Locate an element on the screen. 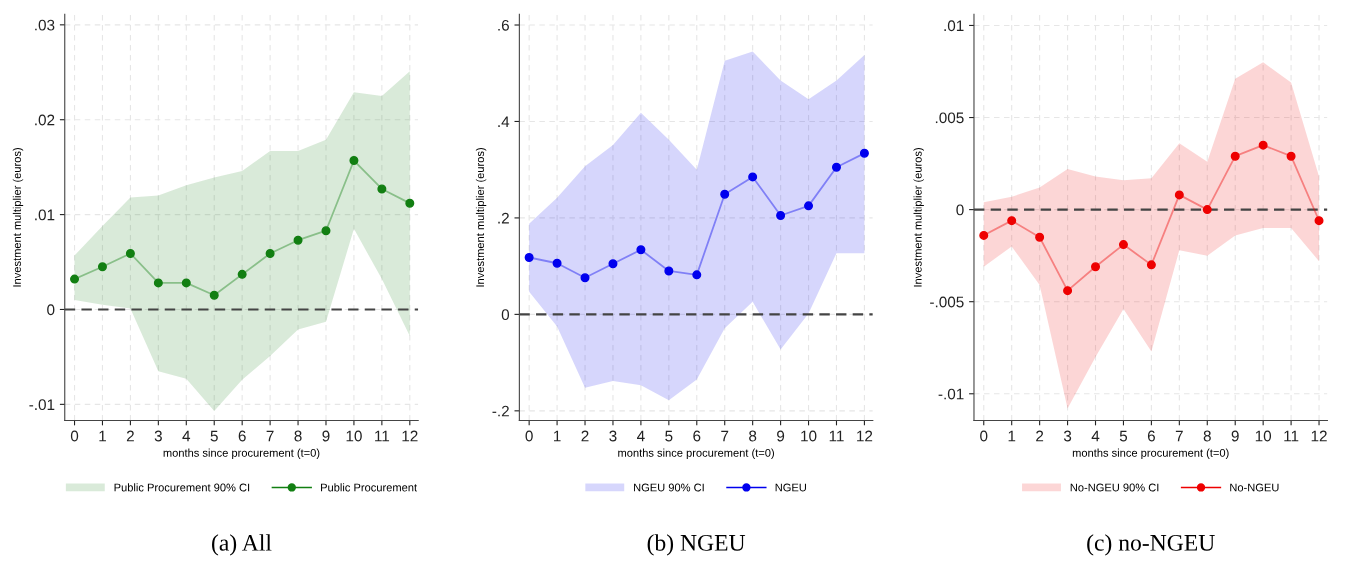 The height and width of the screenshot is (576, 1349). text: (b) NGEU is located at coordinates (696, 545).